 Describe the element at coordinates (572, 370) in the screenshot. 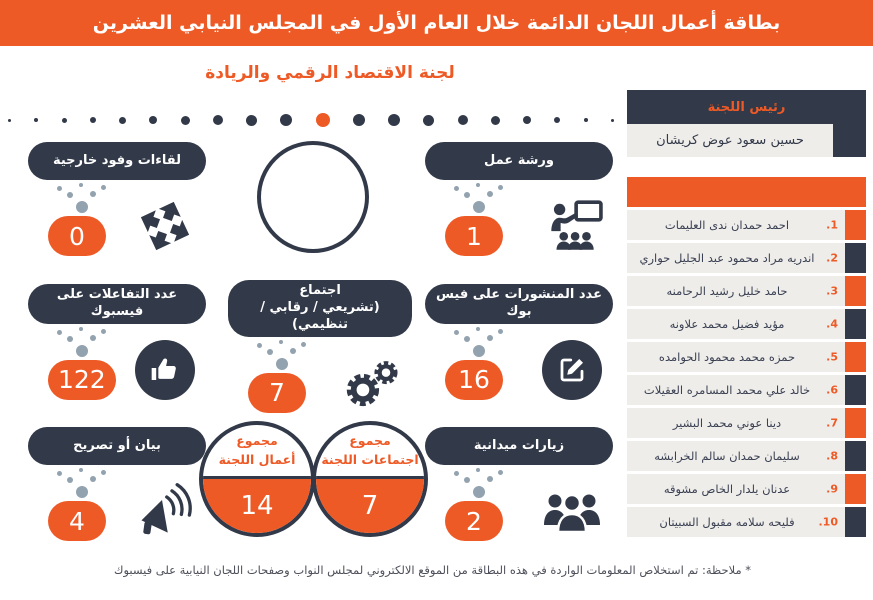

I see `edit-icon` at that location.